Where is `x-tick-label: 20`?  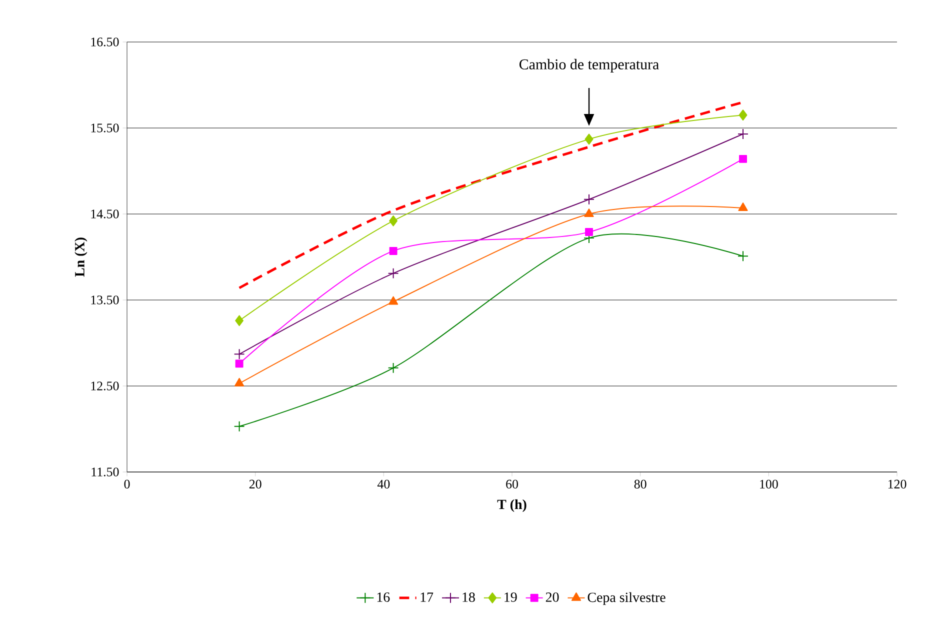
x-tick-label: 20 is located at coordinates (255, 484).